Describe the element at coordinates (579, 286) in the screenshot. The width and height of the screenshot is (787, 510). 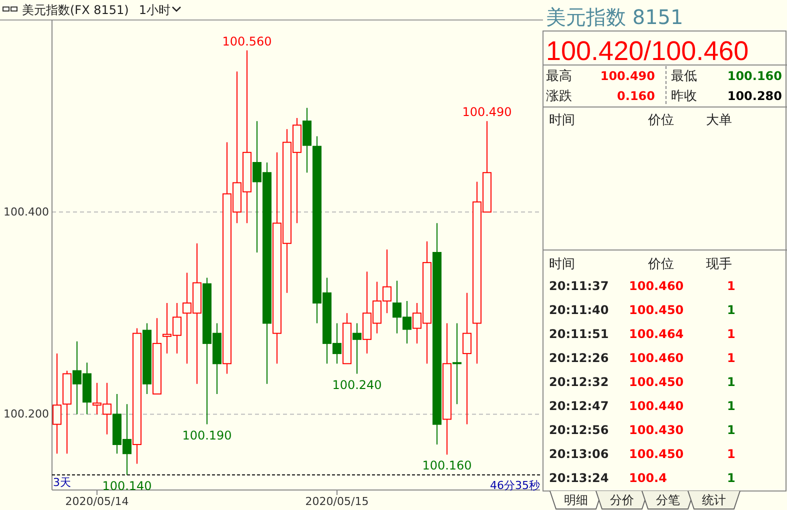
I see `text: 20:11:37` at that location.